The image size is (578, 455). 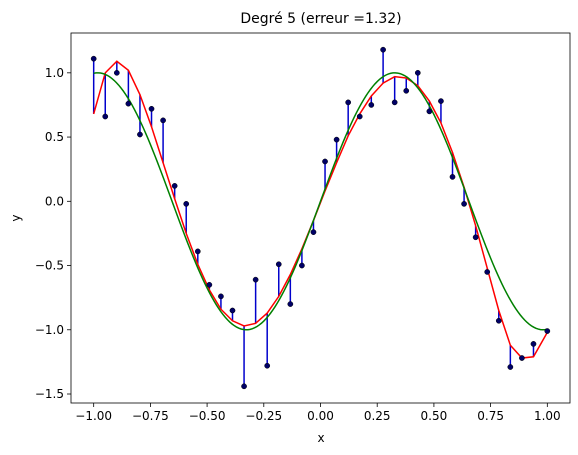 I want to click on x-tick-label: −1.00, so click(x=93, y=416).